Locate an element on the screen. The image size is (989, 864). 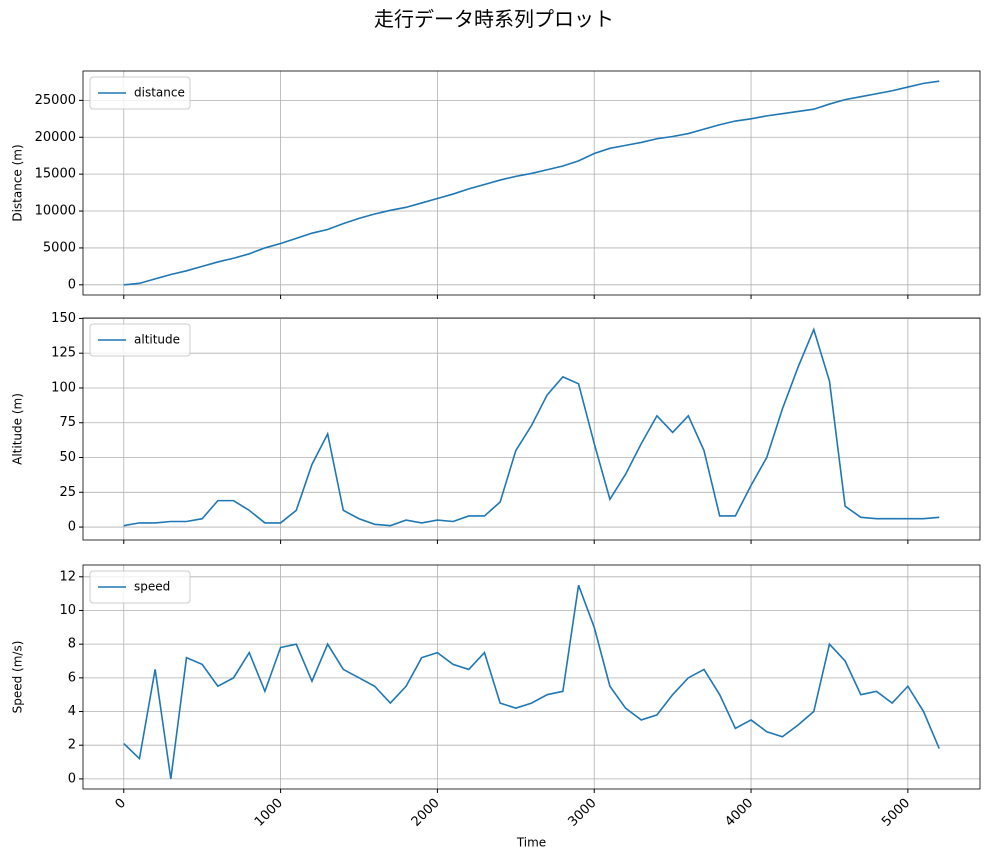
x-tick-label: 5000 is located at coordinates (896, 813).